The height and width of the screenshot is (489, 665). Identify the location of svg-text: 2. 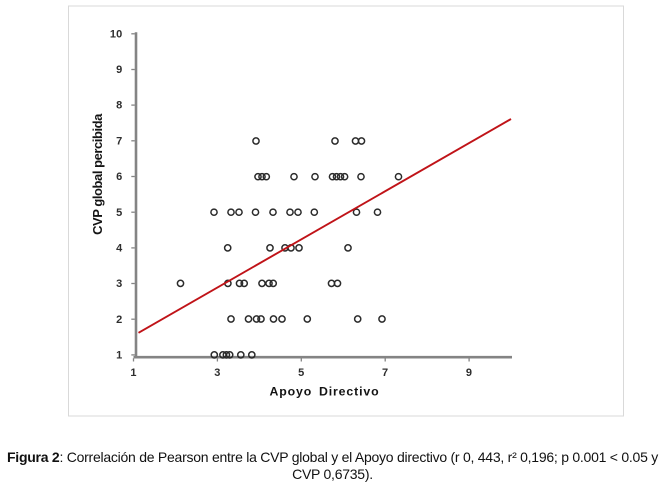
(119, 320).